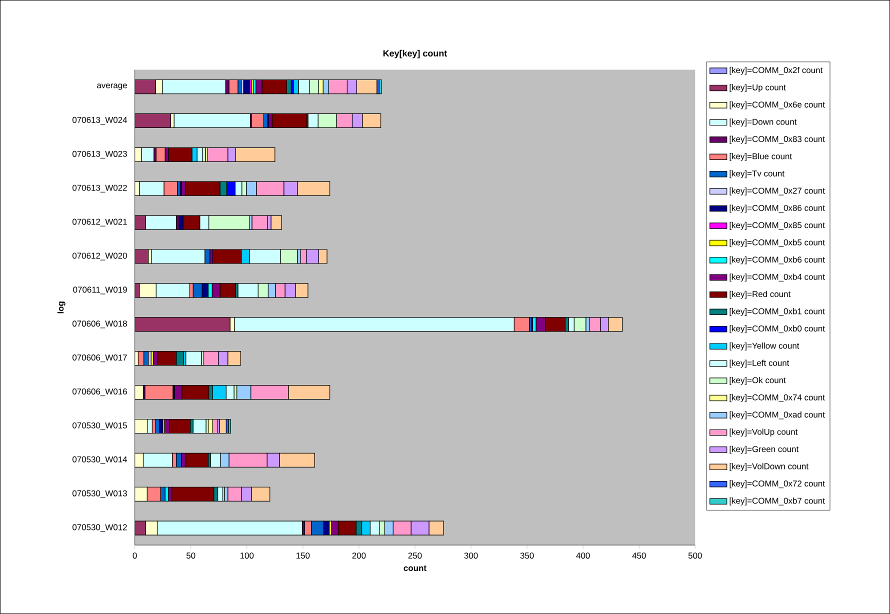  What do you see at coordinates (61, 308) in the screenshot?
I see `y-axis-title: log` at bounding box center [61, 308].